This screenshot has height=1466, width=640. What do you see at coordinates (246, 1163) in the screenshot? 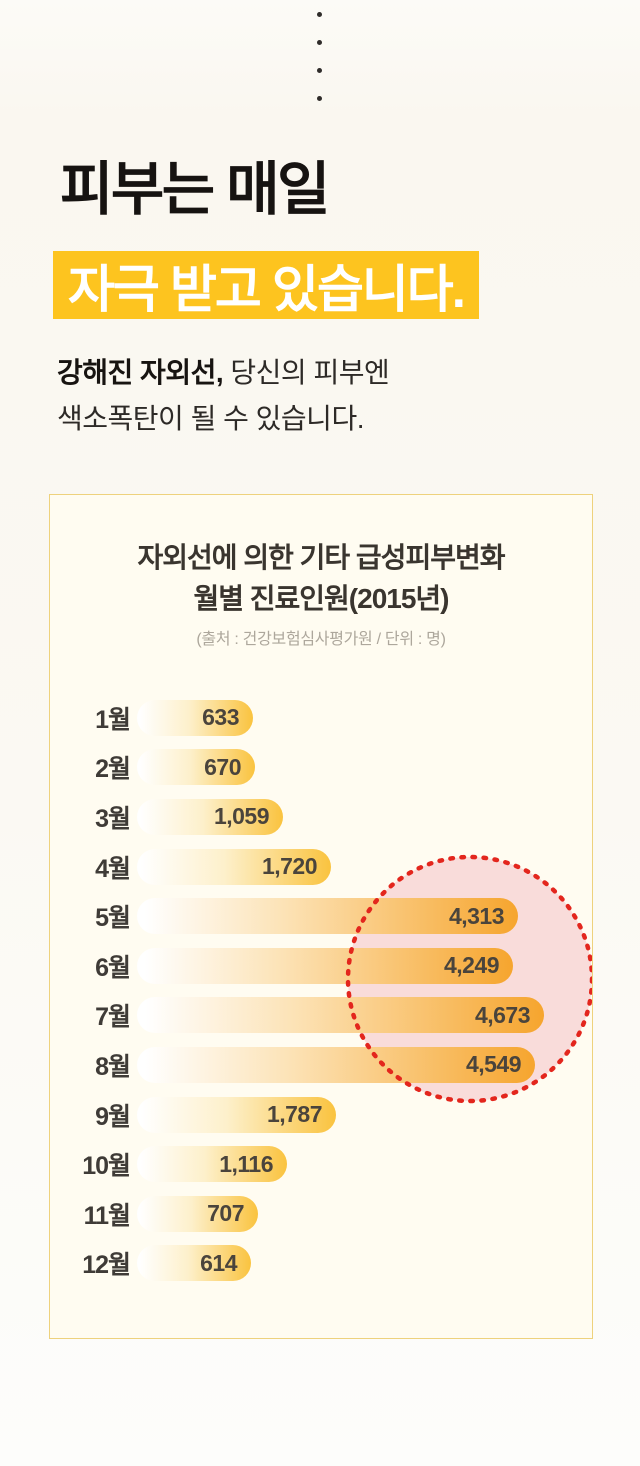
I see `bar-value-label: 1,116` at bounding box center [246, 1163].